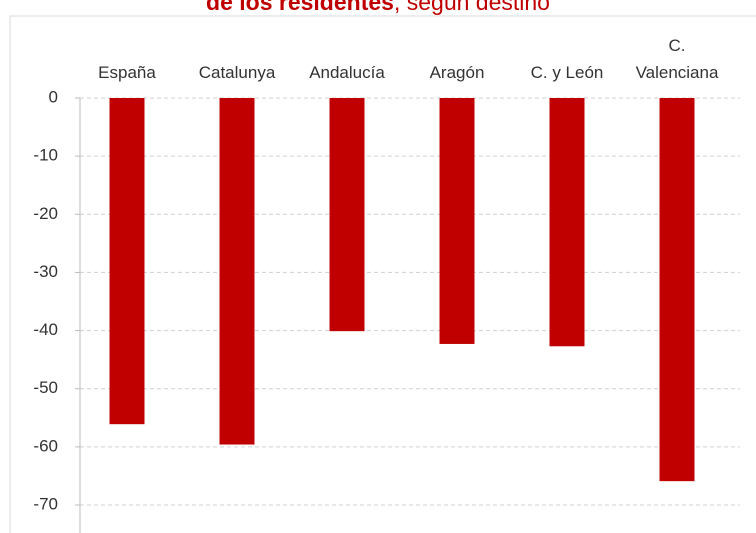 This screenshot has height=533, width=756. Describe the element at coordinates (45, 271) in the screenshot. I see `y-tick-label: -30` at that location.